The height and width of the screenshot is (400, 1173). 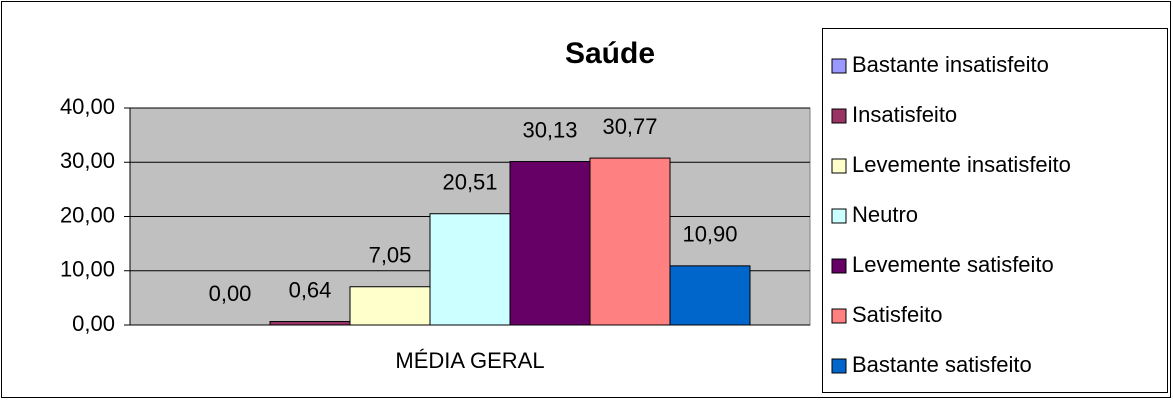 I want to click on legend-label: Levemente satisfeito, so click(x=953, y=264).